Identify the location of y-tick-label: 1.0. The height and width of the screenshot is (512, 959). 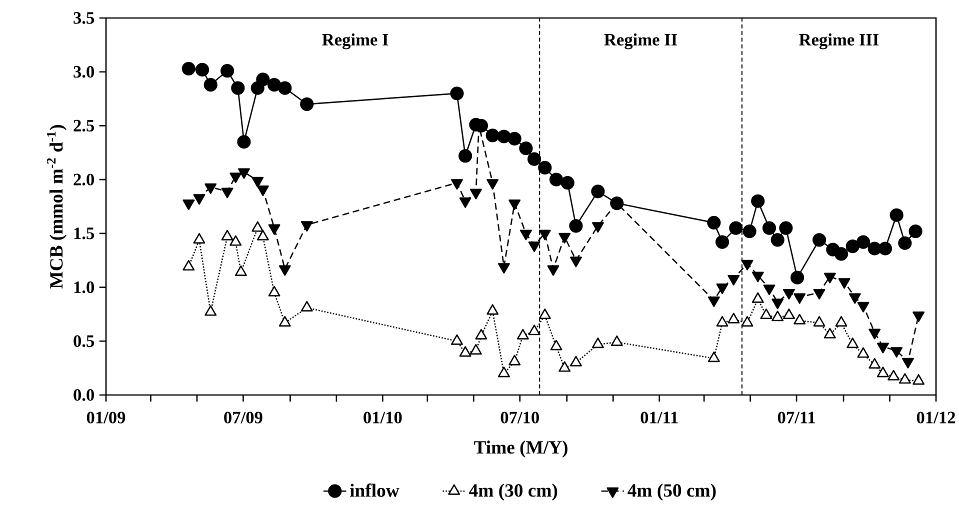
(84, 287).